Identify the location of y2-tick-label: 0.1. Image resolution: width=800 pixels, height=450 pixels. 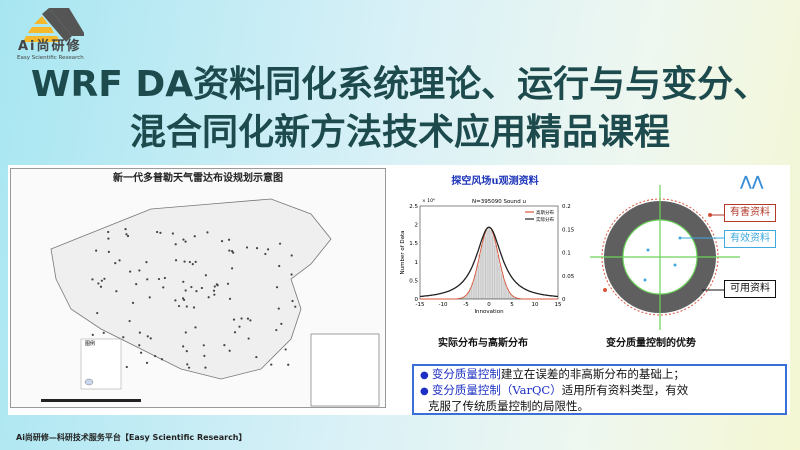
(566, 254).